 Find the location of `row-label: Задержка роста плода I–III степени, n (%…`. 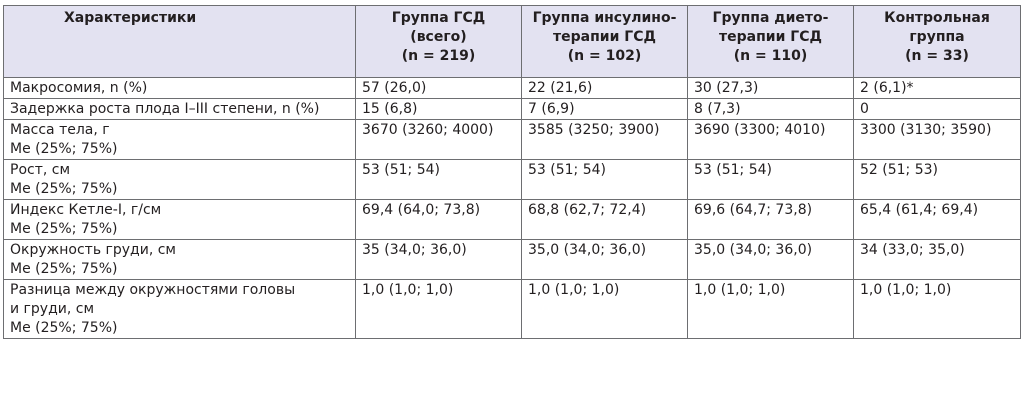

row-label: Задержка роста плода I–III степени, n (%… is located at coordinates (179, 109).